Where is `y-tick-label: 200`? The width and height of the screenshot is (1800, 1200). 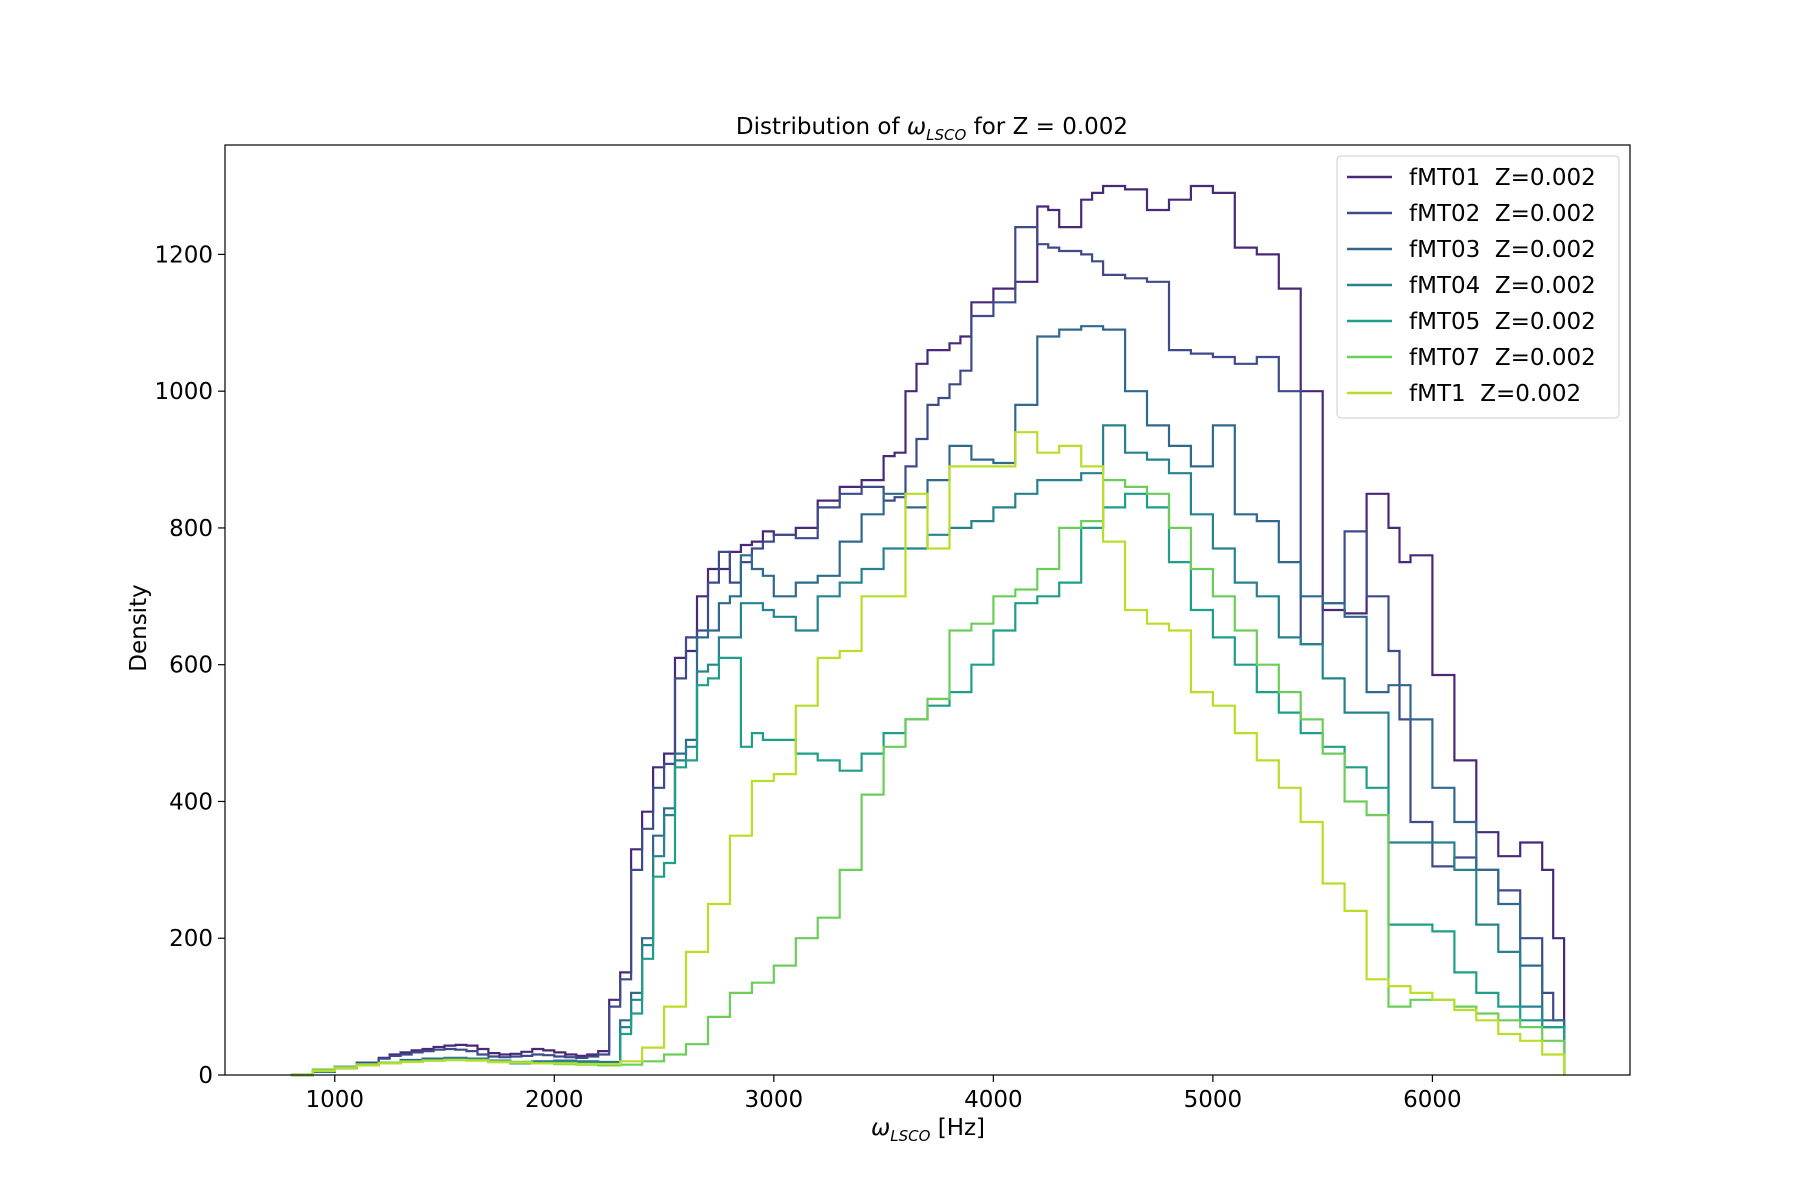 y-tick-label: 200 is located at coordinates (191, 939).